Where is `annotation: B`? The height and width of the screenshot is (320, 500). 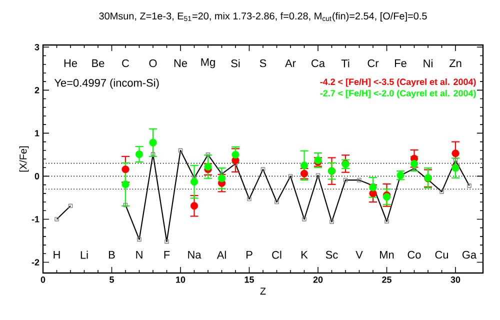 annotation: B is located at coordinates (112, 255).